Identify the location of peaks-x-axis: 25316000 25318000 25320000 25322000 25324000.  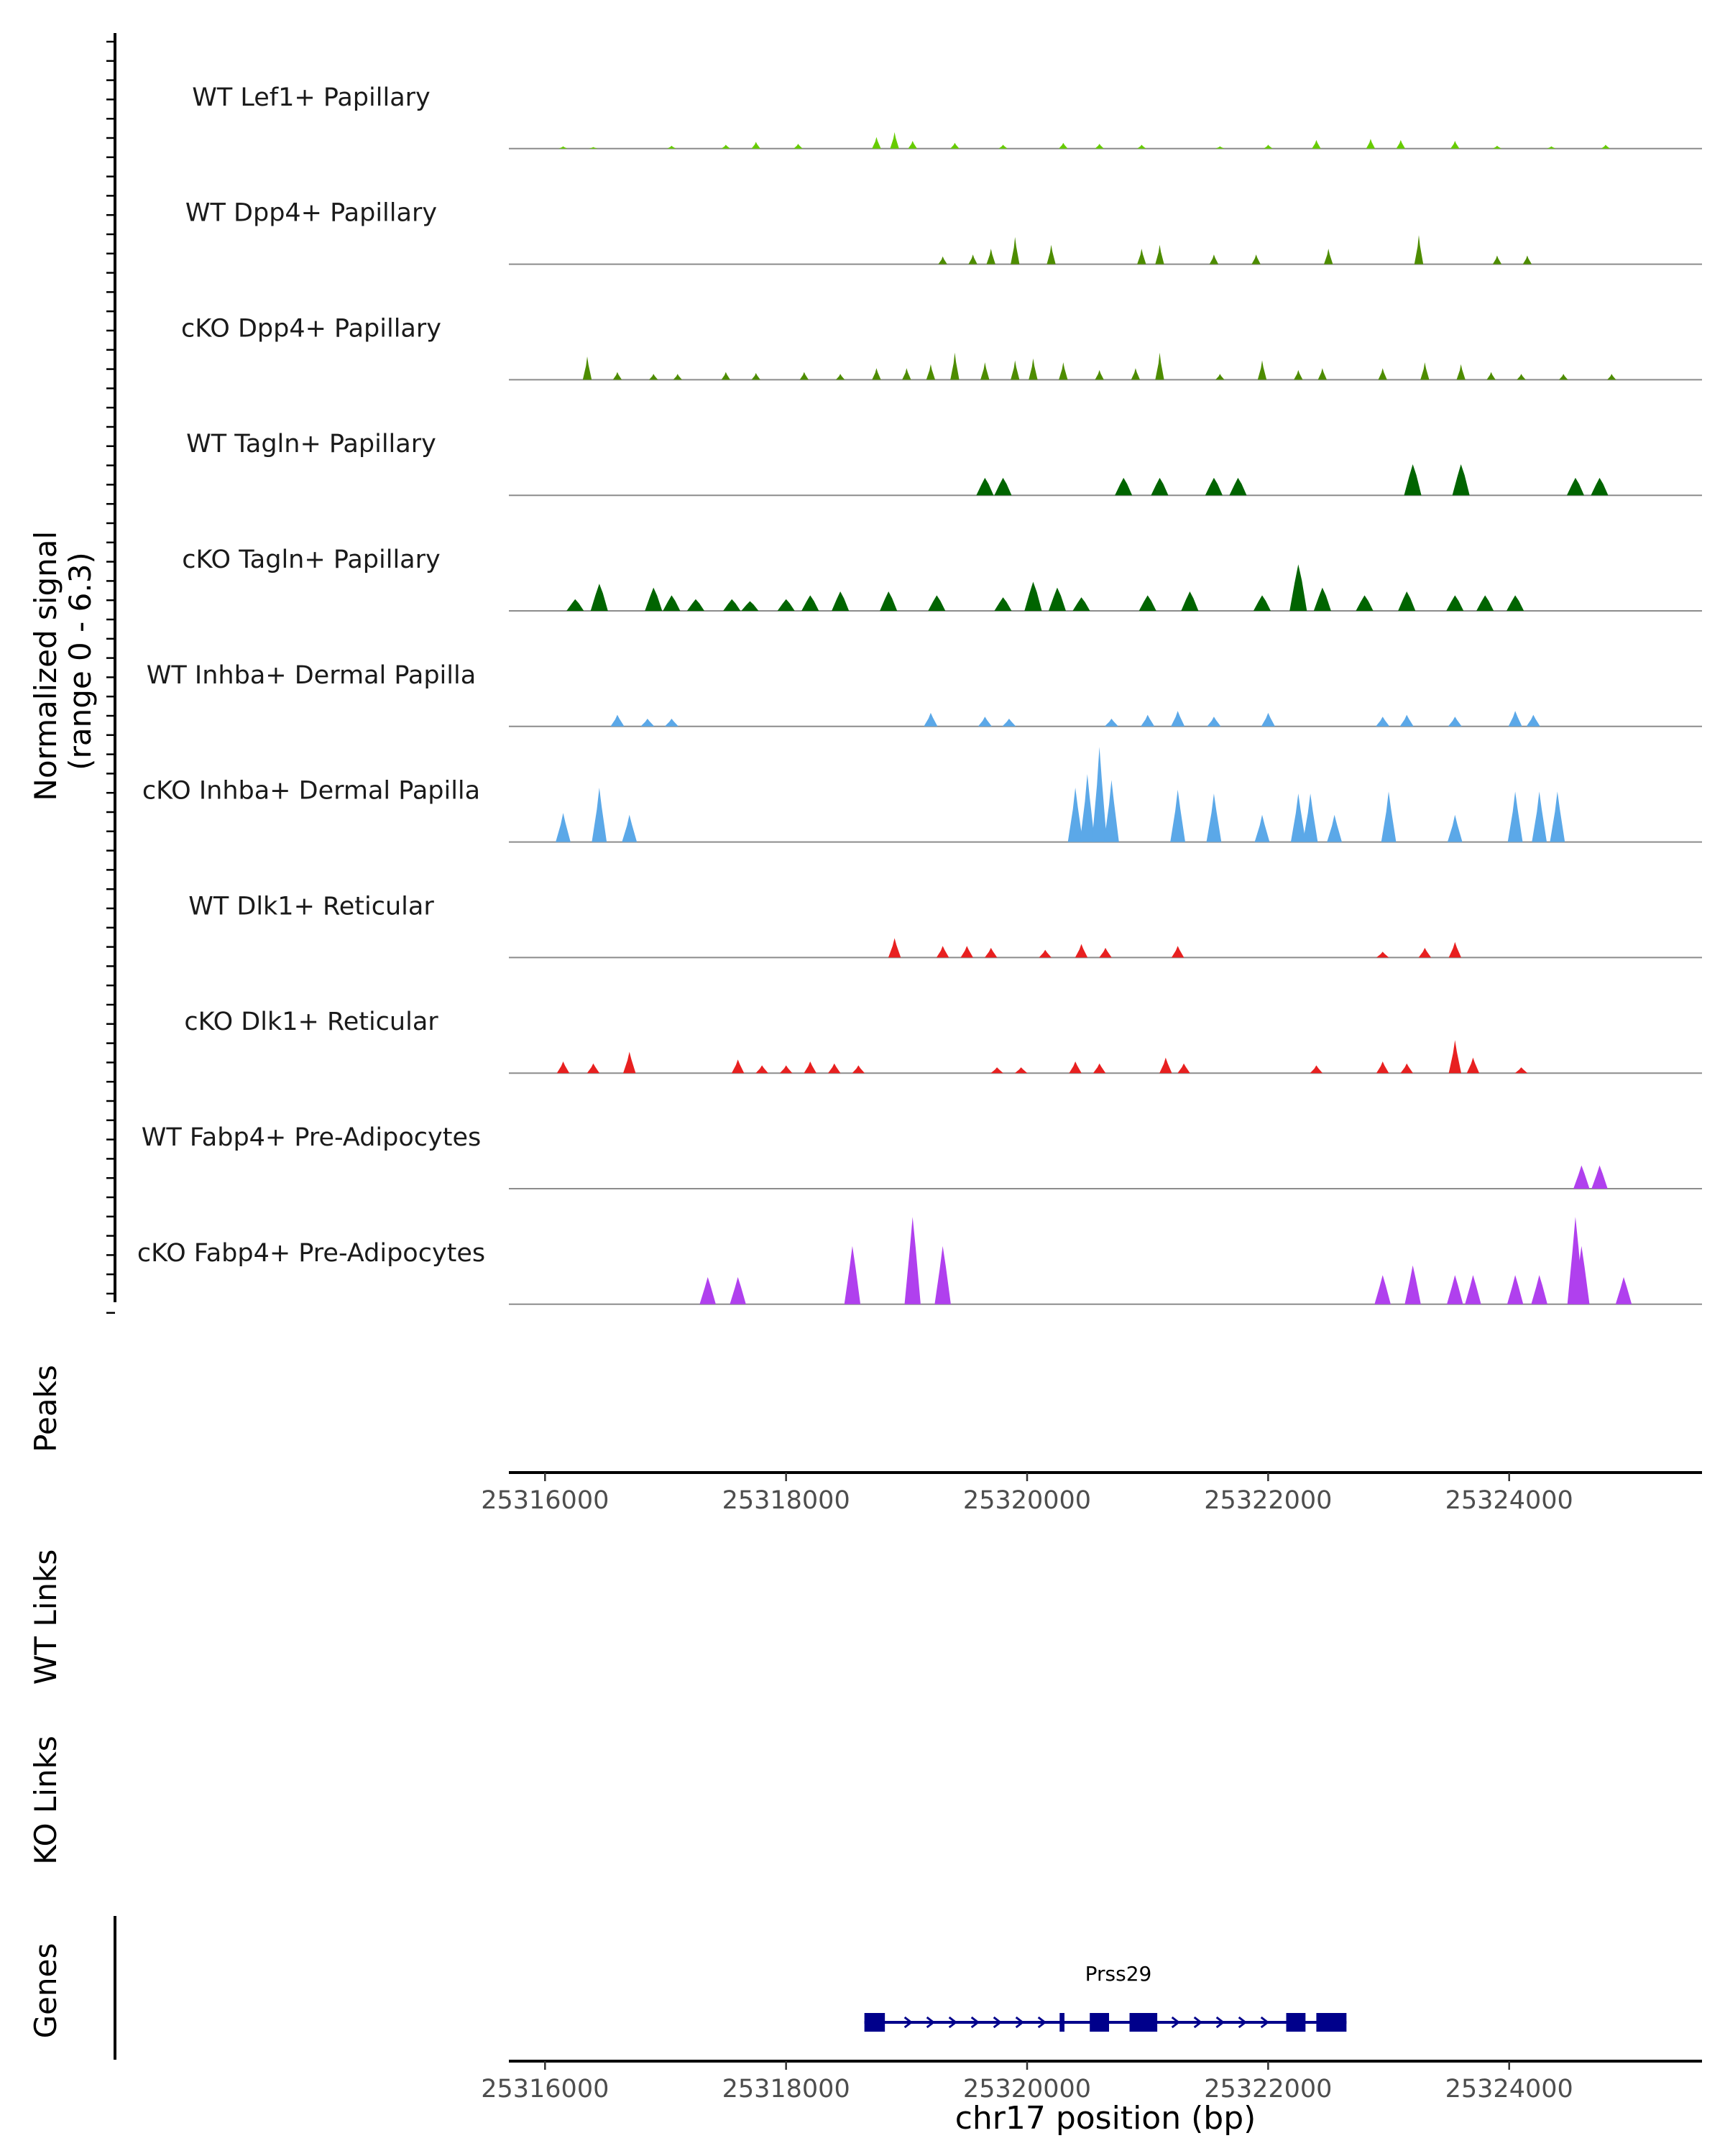
(1027, 1494).